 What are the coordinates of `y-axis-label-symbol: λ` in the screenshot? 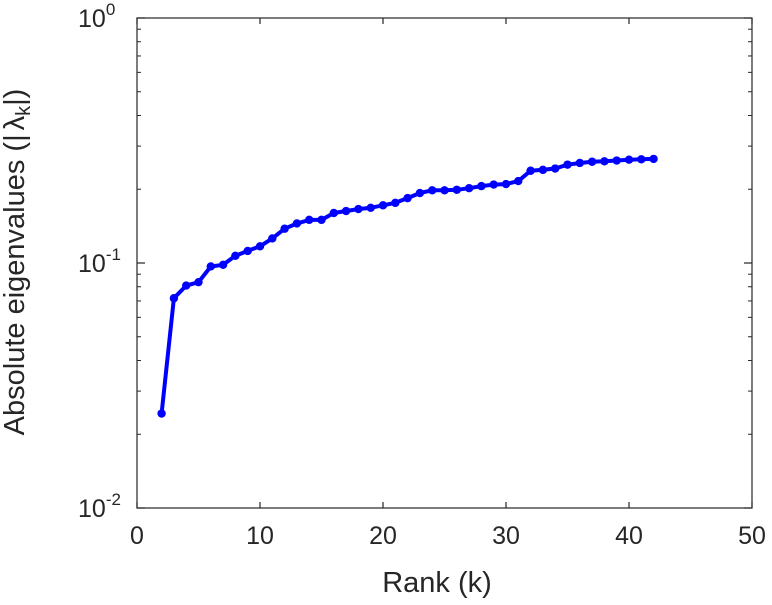 It's located at (15, 122).